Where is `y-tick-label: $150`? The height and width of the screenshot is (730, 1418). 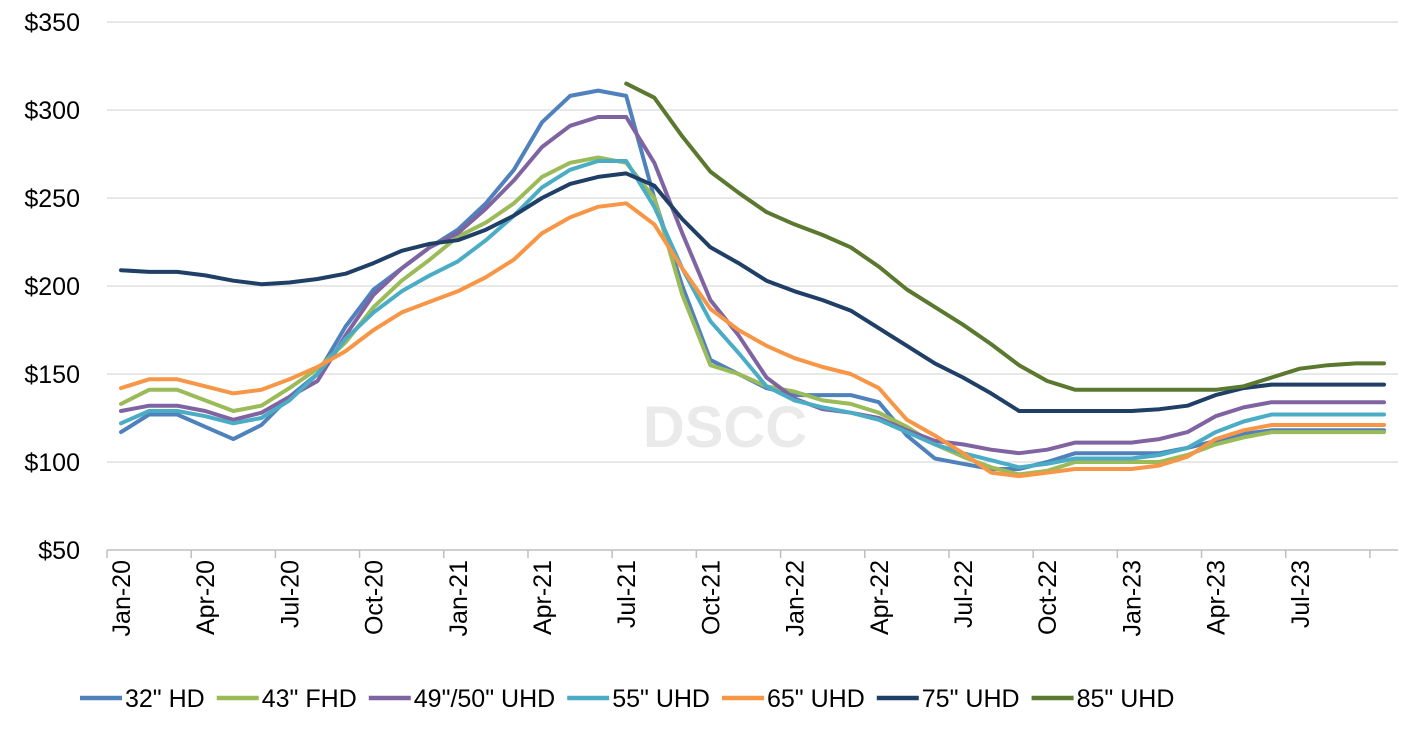 y-tick-label: $150 is located at coordinates (52, 375).